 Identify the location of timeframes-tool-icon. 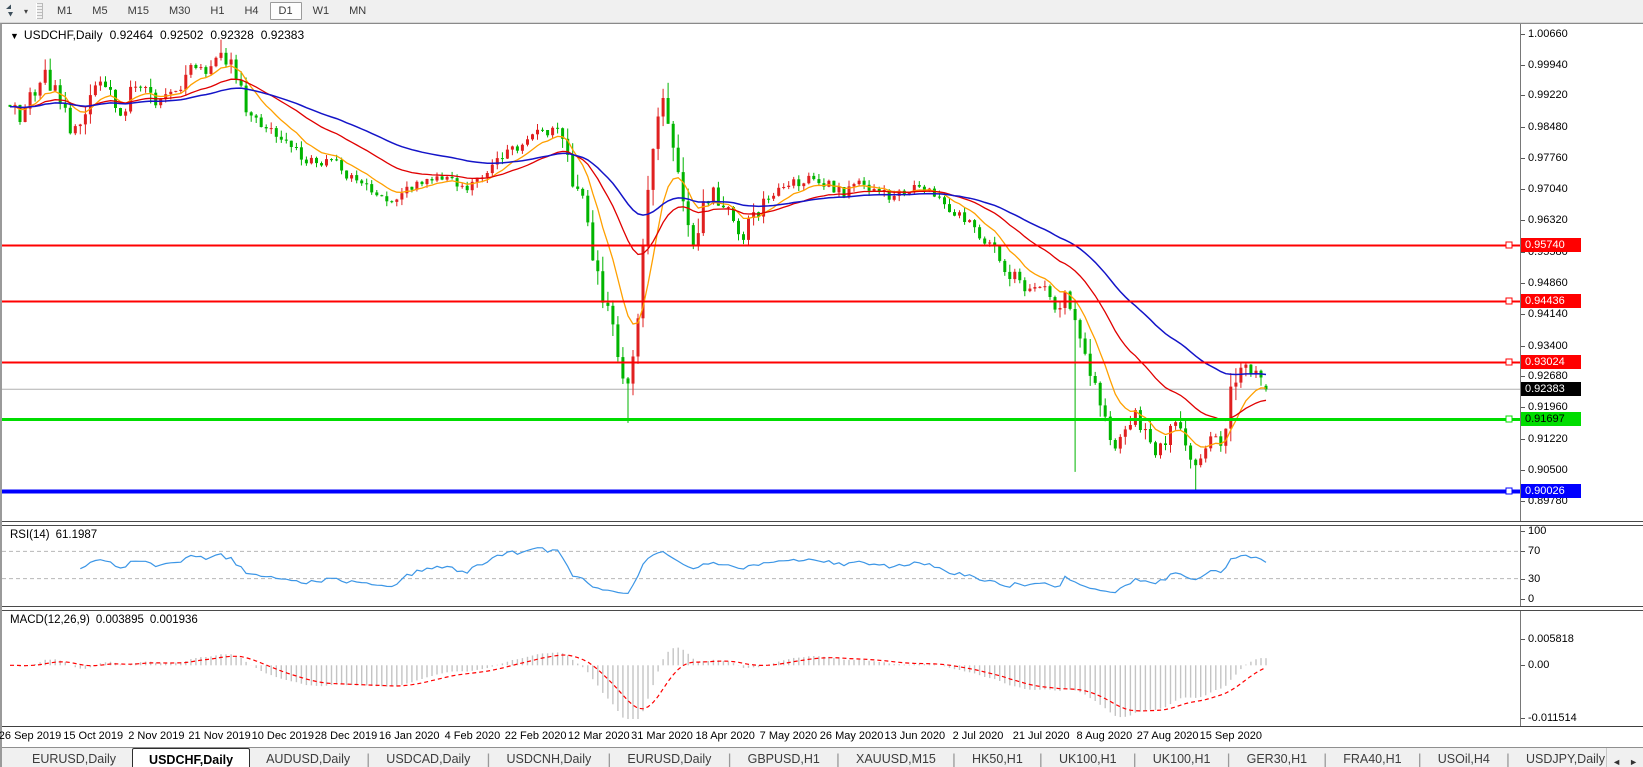
(11, 11).